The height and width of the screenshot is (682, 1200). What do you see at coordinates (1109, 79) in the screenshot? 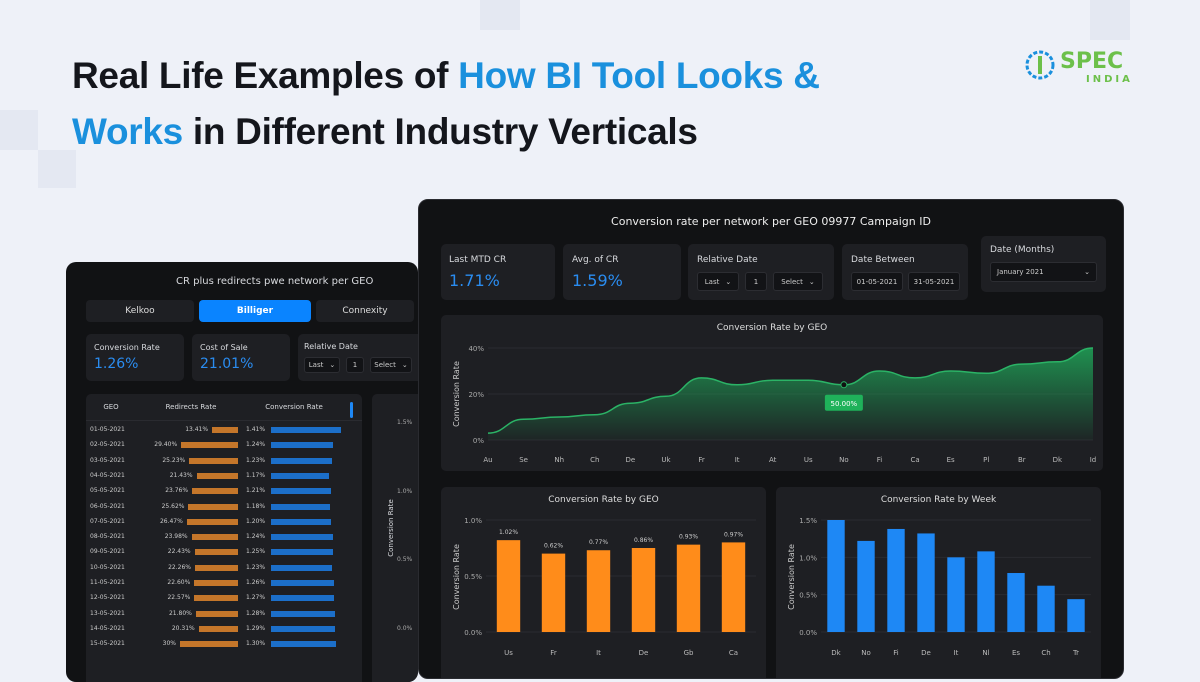
I see `svg-text: INDIA` at bounding box center [1109, 79].